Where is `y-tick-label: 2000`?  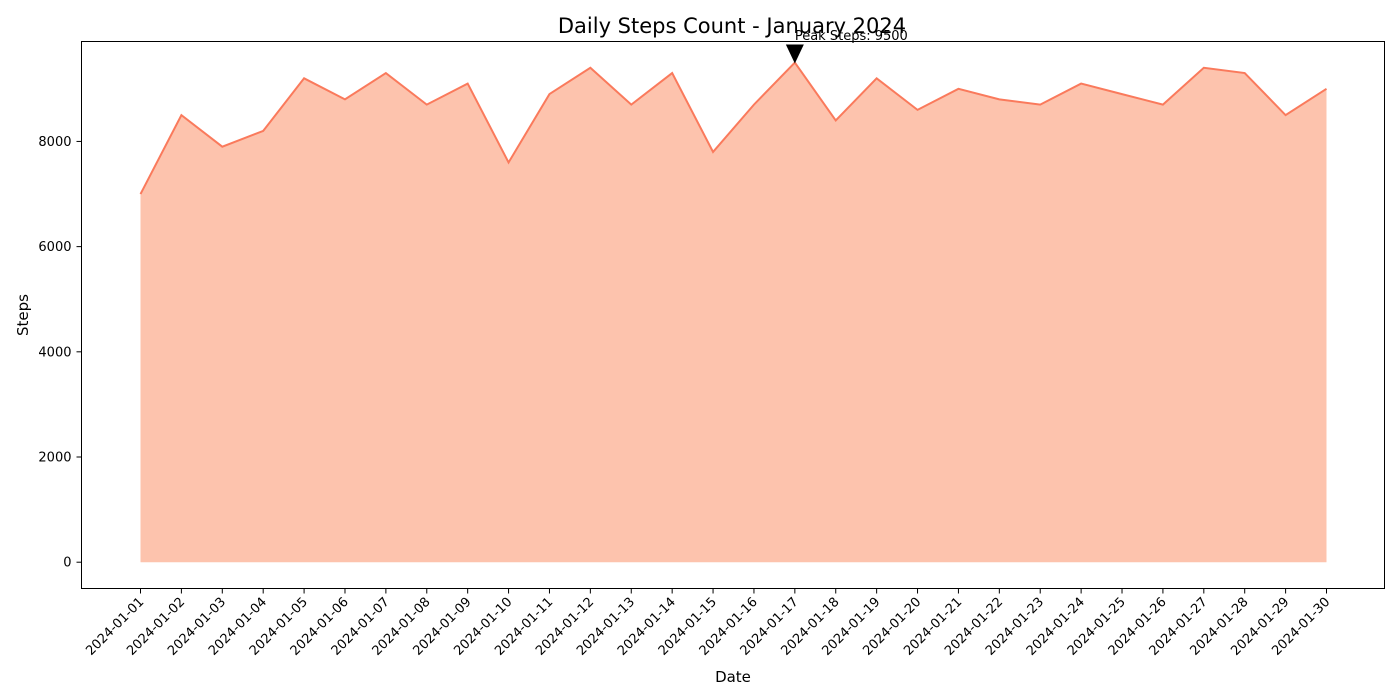
y-tick-label: 2000 is located at coordinates (54, 458).